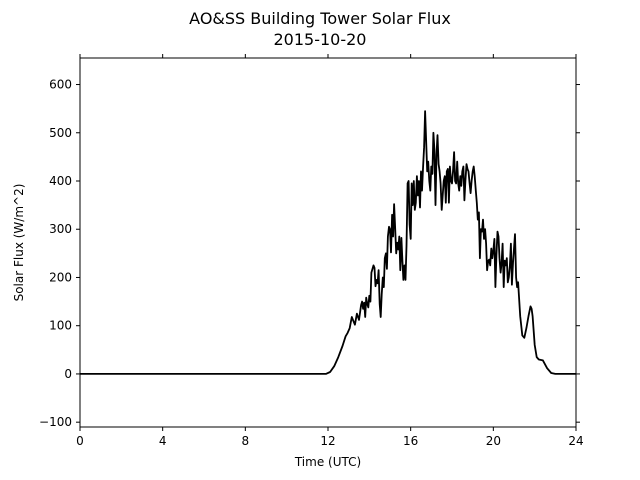 The width and height of the screenshot is (640, 480). I want to click on y-tick-label: 300, so click(60, 229).